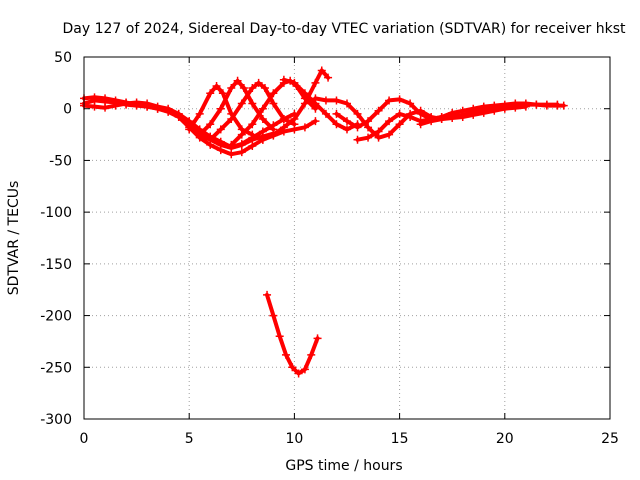 The image size is (640, 480). I want to click on x-tick-label: 15, so click(400, 439).